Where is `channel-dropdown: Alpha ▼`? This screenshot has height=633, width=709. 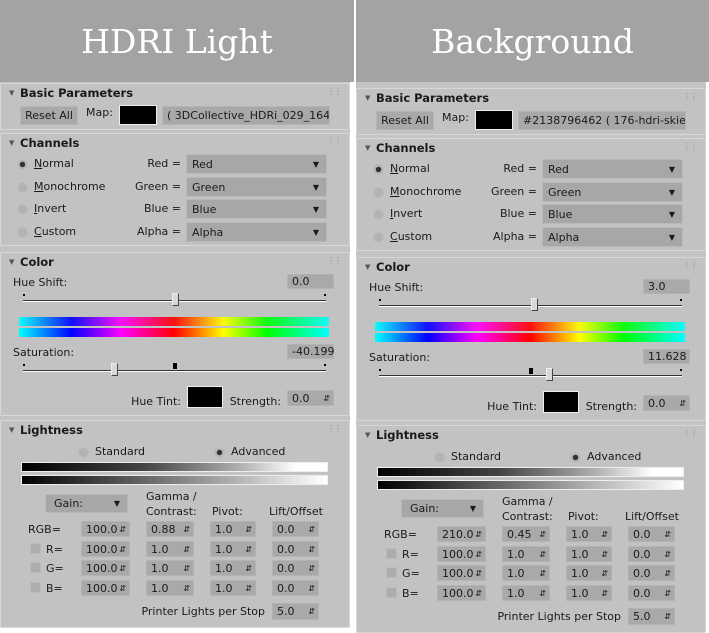 channel-dropdown: Alpha ▼ is located at coordinates (256, 231).